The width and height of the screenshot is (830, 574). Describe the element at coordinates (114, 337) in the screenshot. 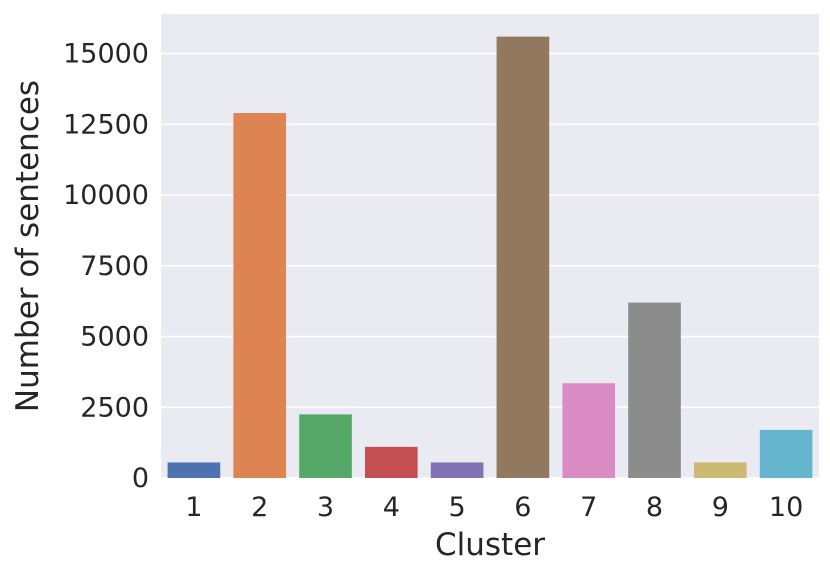

I see `y-tick-label: 5000` at that location.